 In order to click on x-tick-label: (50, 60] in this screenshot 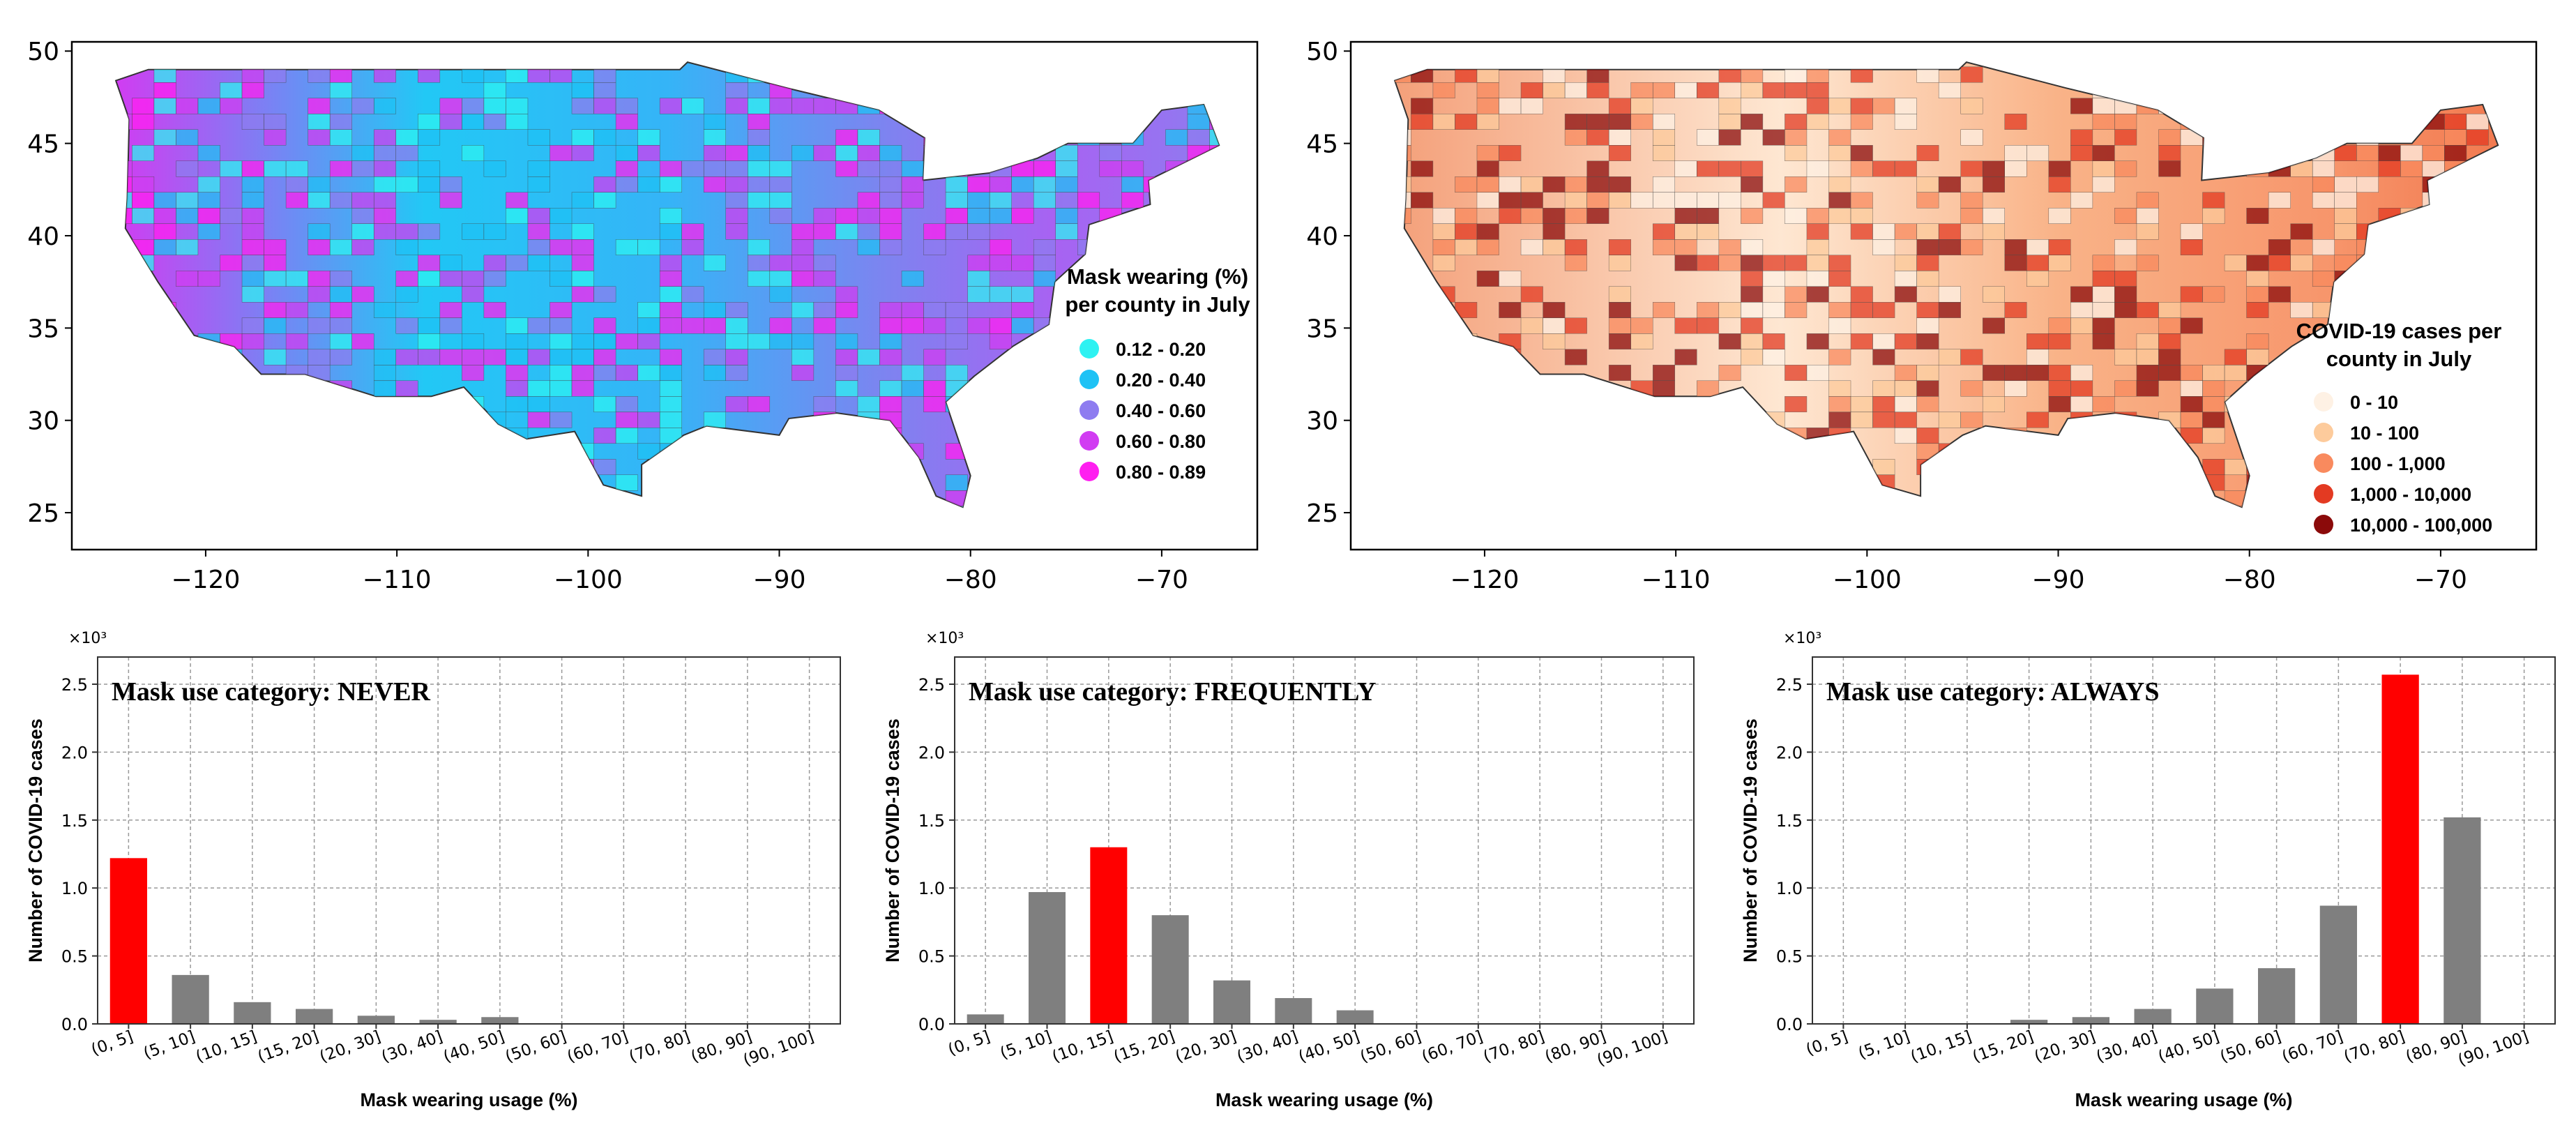, I will do `click(536, 1046)`.